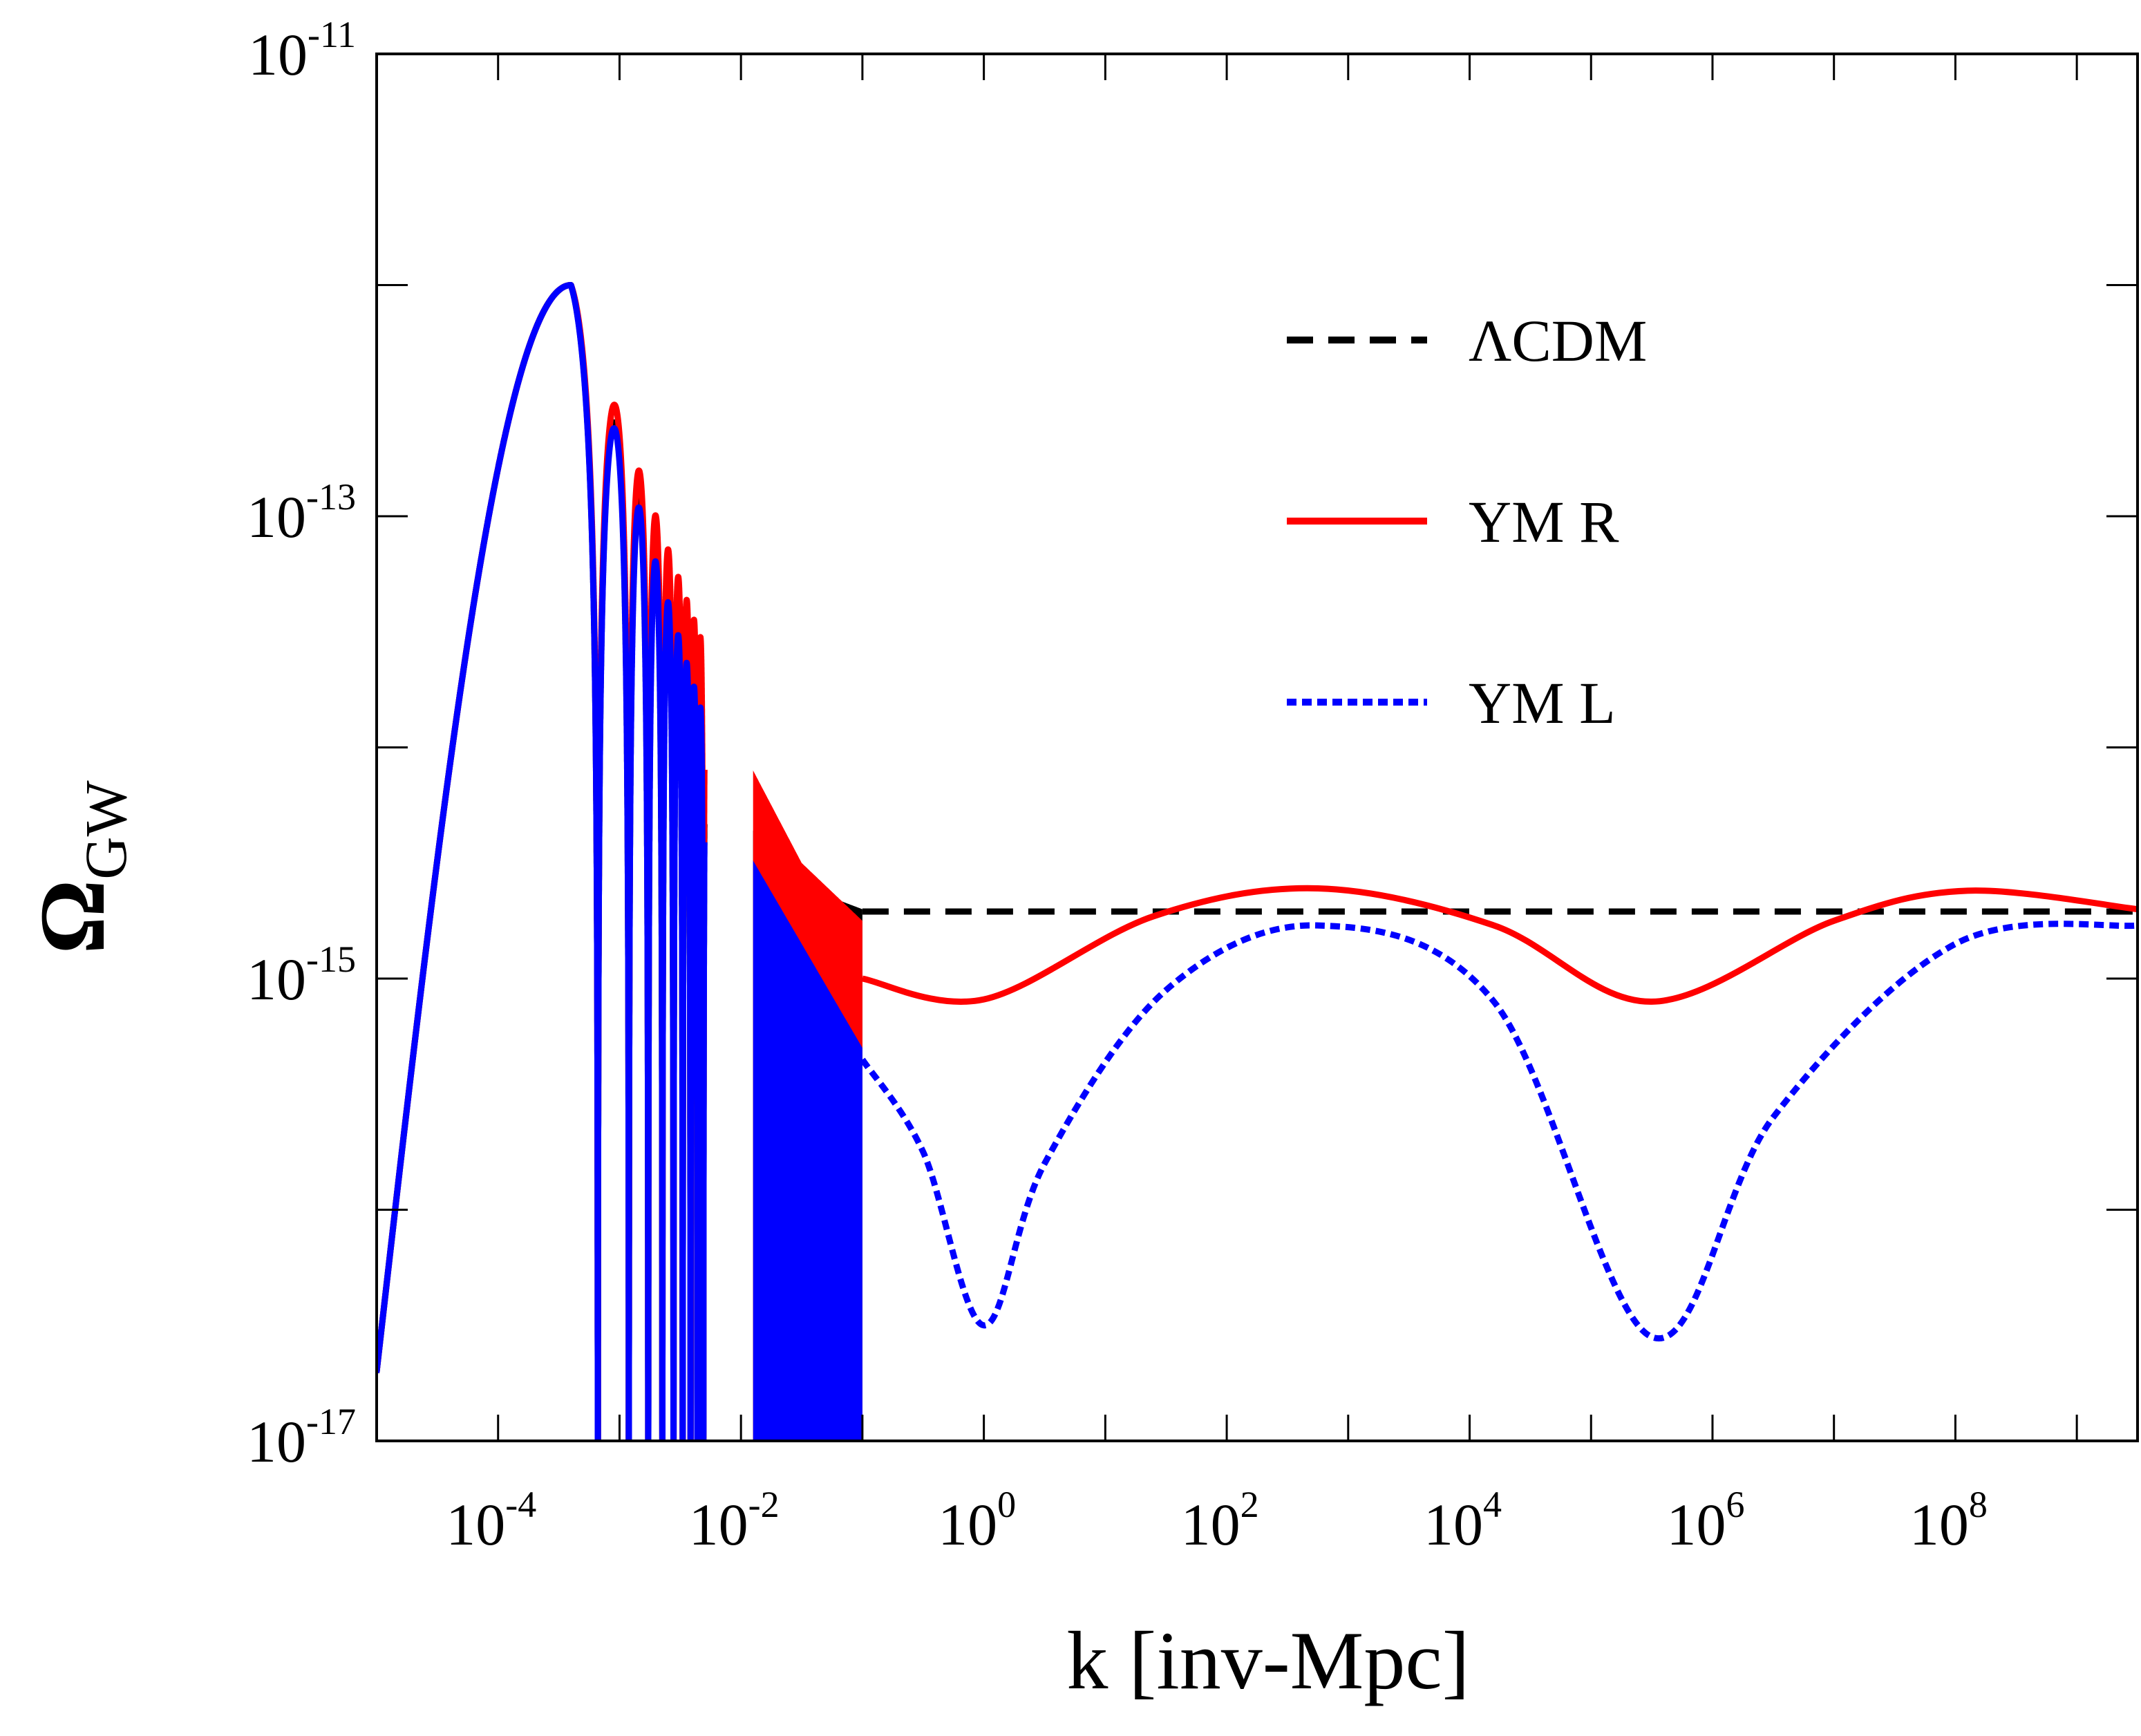 The height and width of the screenshot is (1736, 2141). Describe the element at coordinates (1543, 703) in the screenshot. I see `legend-label: YM L` at that location.